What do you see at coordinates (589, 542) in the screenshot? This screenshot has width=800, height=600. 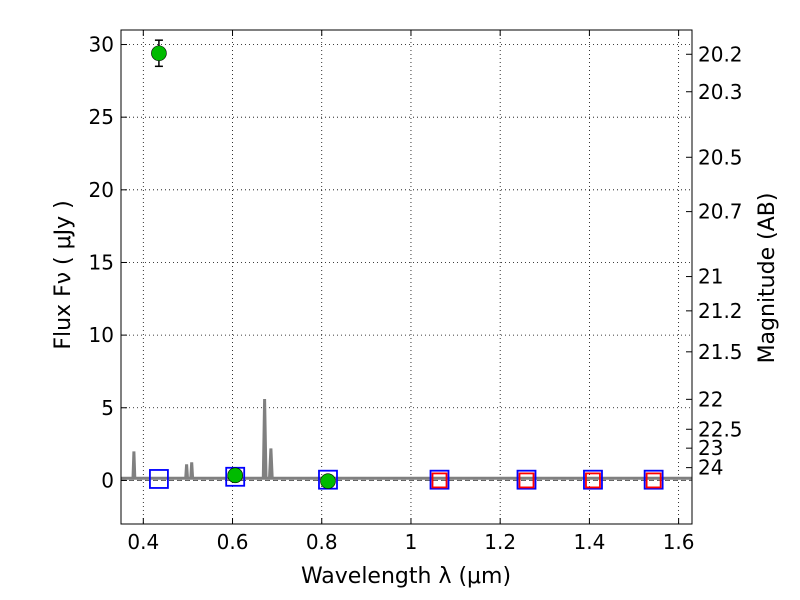 I see `x-tick-label: 1.4` at bounding box center [589, 542].